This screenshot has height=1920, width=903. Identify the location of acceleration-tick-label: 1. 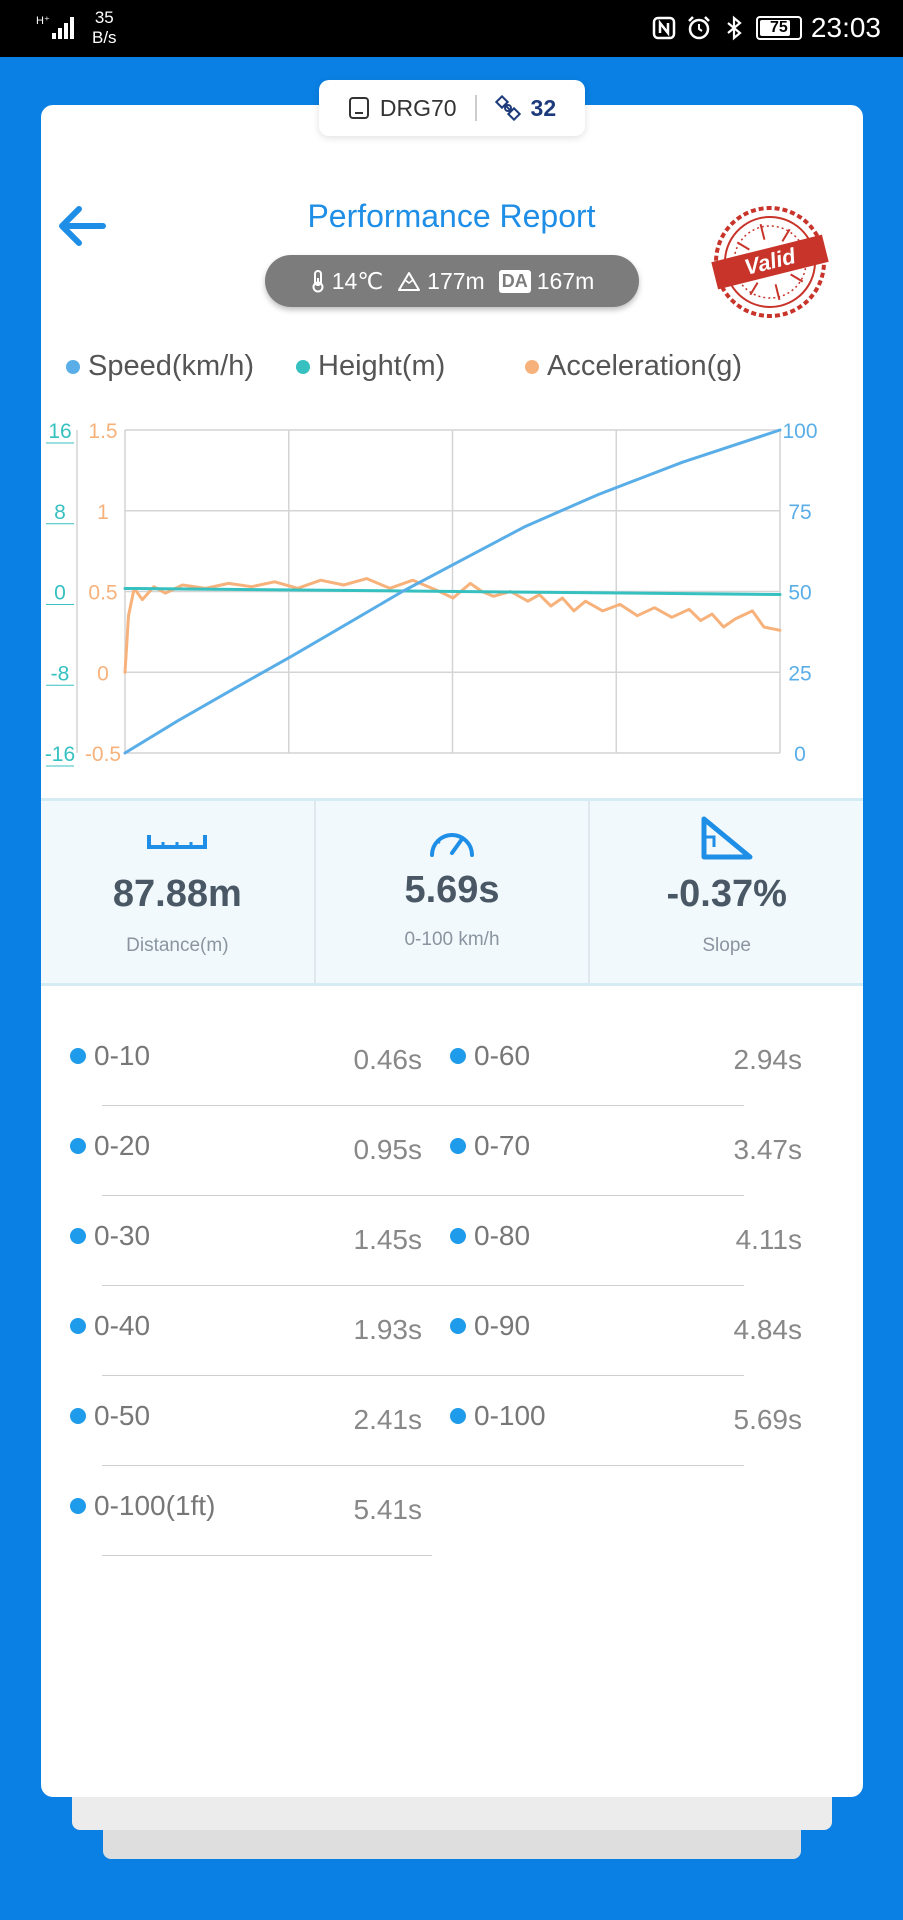
(103, 512).